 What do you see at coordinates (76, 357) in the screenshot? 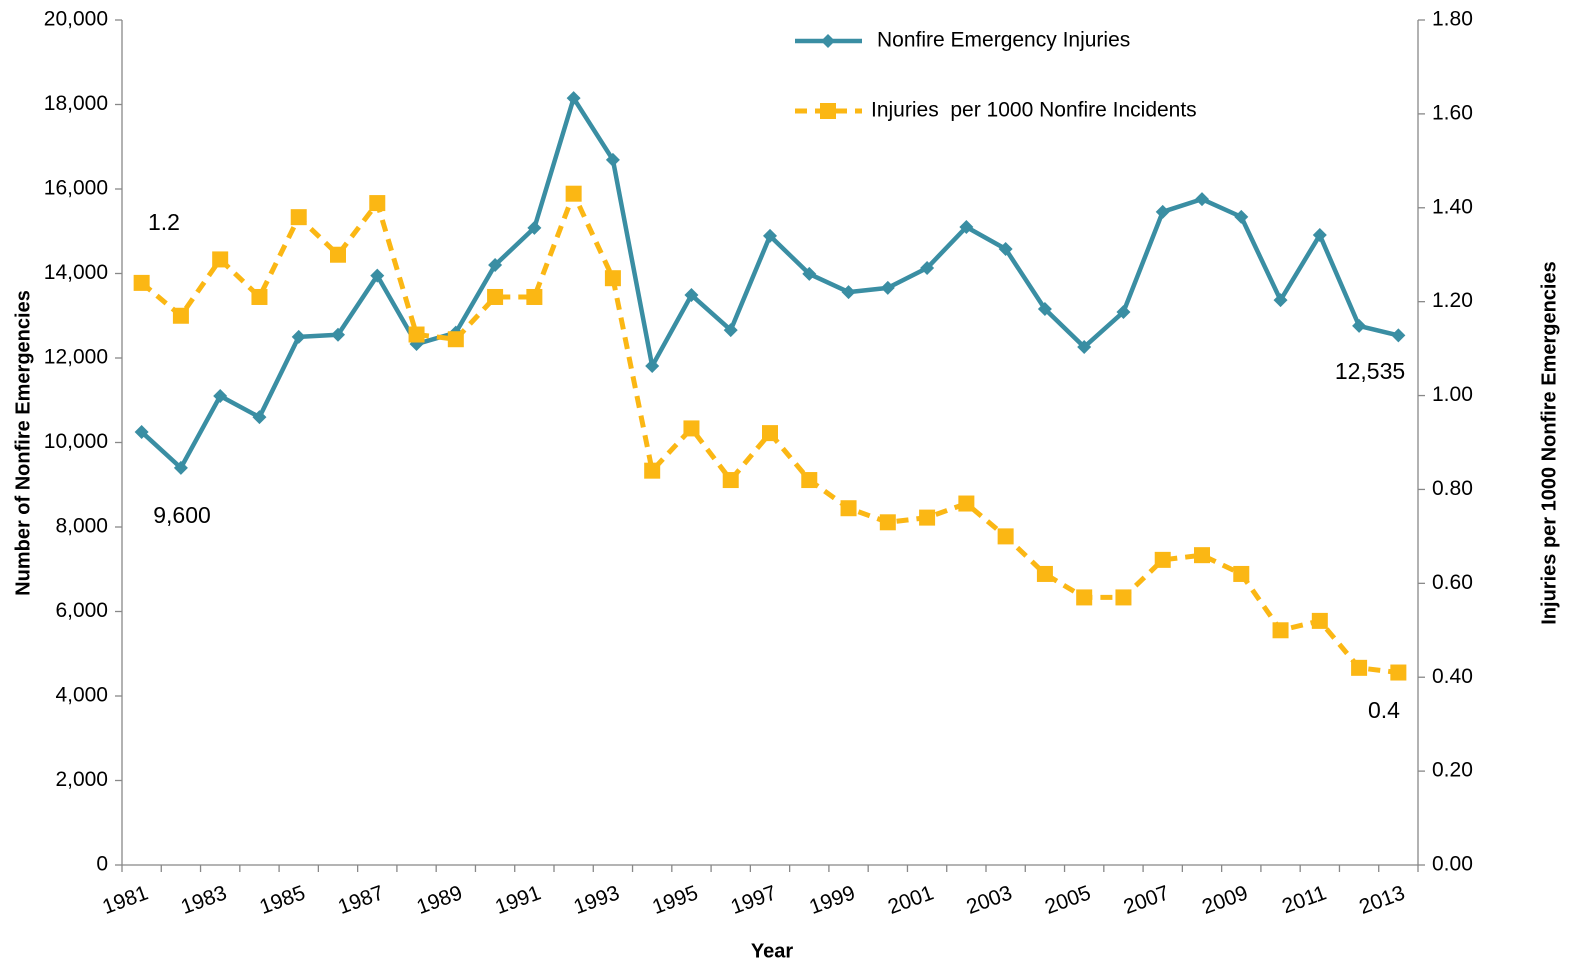
I see `y-tick-label: 12,000` at bounding box center [76, 357].